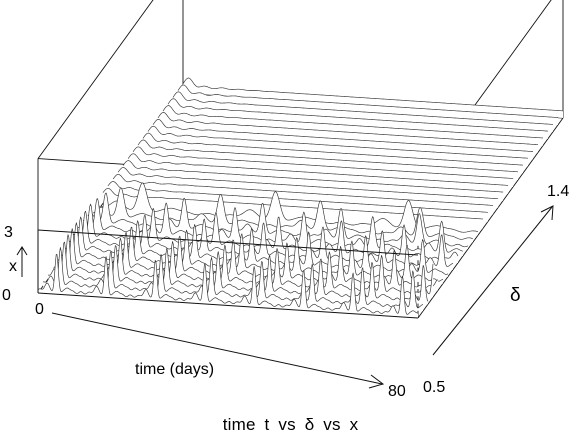  I want to click on front-x3-edge, so click(228, 242).